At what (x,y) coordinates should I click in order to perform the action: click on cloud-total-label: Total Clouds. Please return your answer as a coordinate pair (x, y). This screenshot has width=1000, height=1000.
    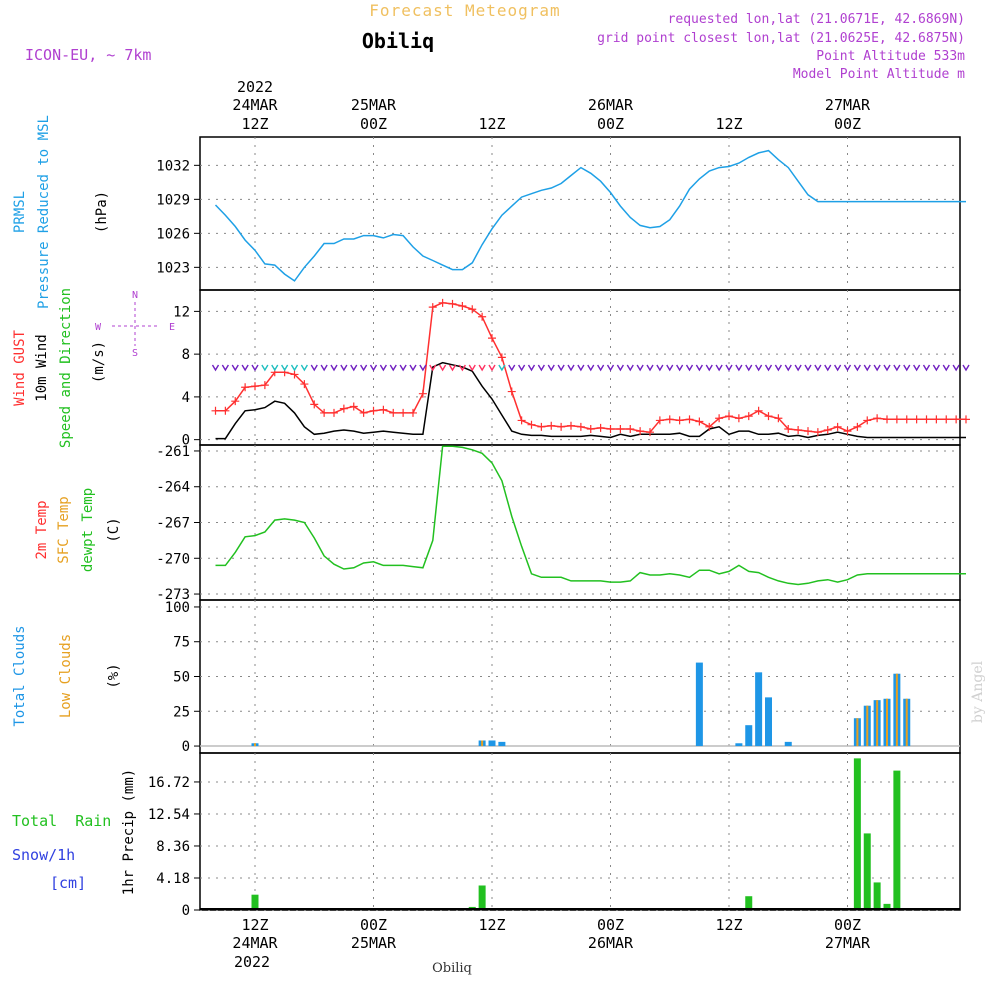
    Looking at the image, I should click on (20, 675).